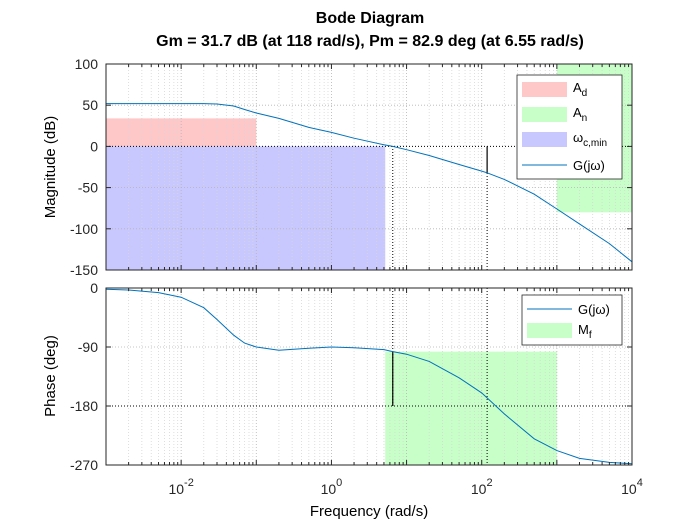  What do you see at coordinates (580, 114) in the screenshot?
I see `legend-label-a: An` at bounding box center [580, 114].